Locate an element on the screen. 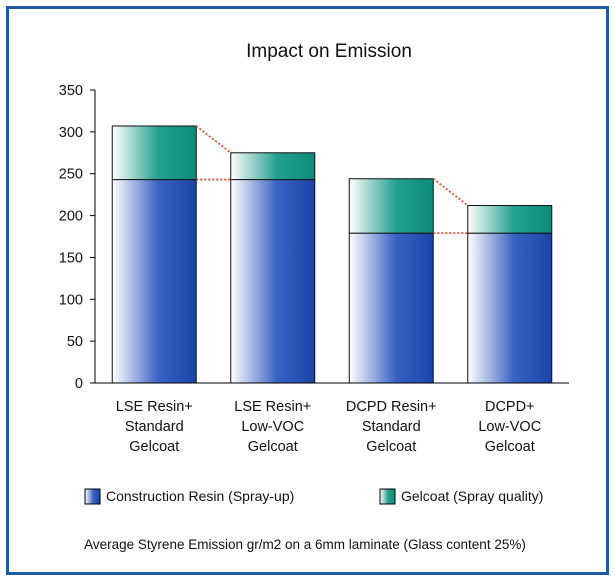 The height and width of the screenshot is (581, 615). connector-lines is located at coordinates (332, 180).